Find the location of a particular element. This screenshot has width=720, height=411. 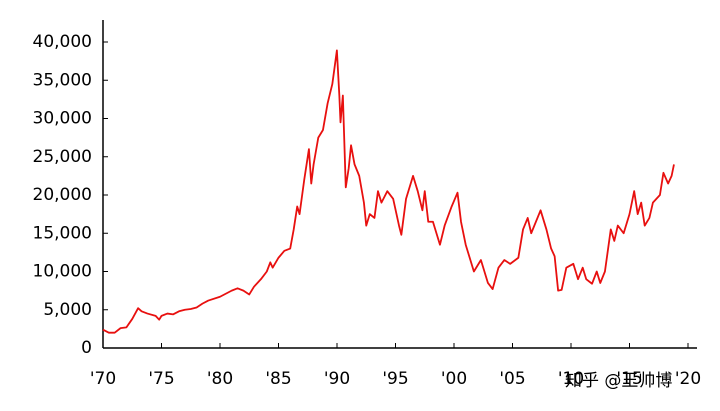

y-tick-label: 20,000 is located at coordinates (62, 195).